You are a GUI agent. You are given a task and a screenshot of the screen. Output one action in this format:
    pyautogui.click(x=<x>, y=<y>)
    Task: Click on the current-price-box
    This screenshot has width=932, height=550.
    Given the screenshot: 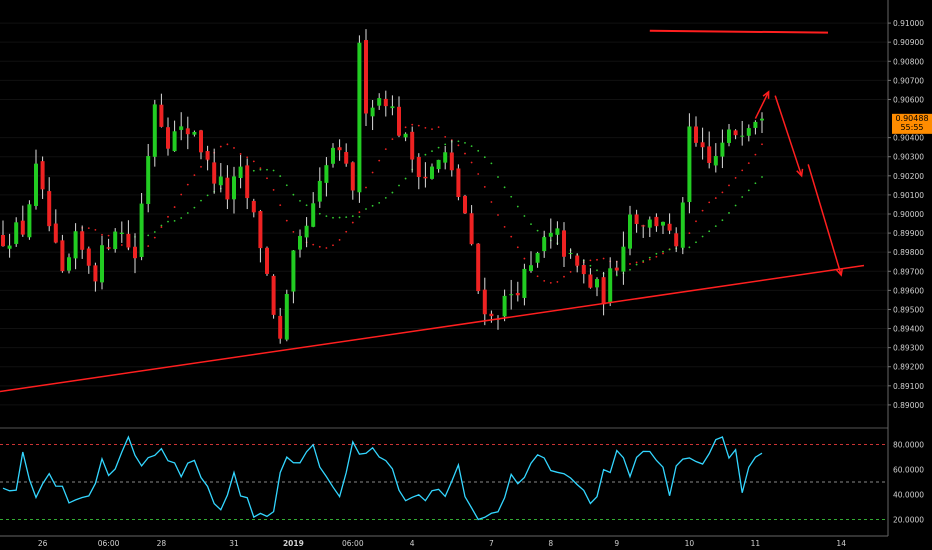 What is the action you would take?
    pyautogui.click(x=912, y=123)
    